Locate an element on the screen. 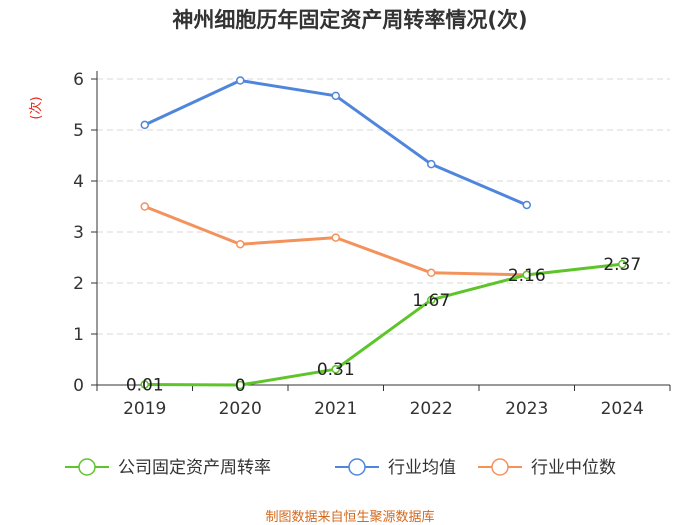 The width and height of the screenshot is (700, 525). data-label: 0.31 is located at coordinates (336, 370).